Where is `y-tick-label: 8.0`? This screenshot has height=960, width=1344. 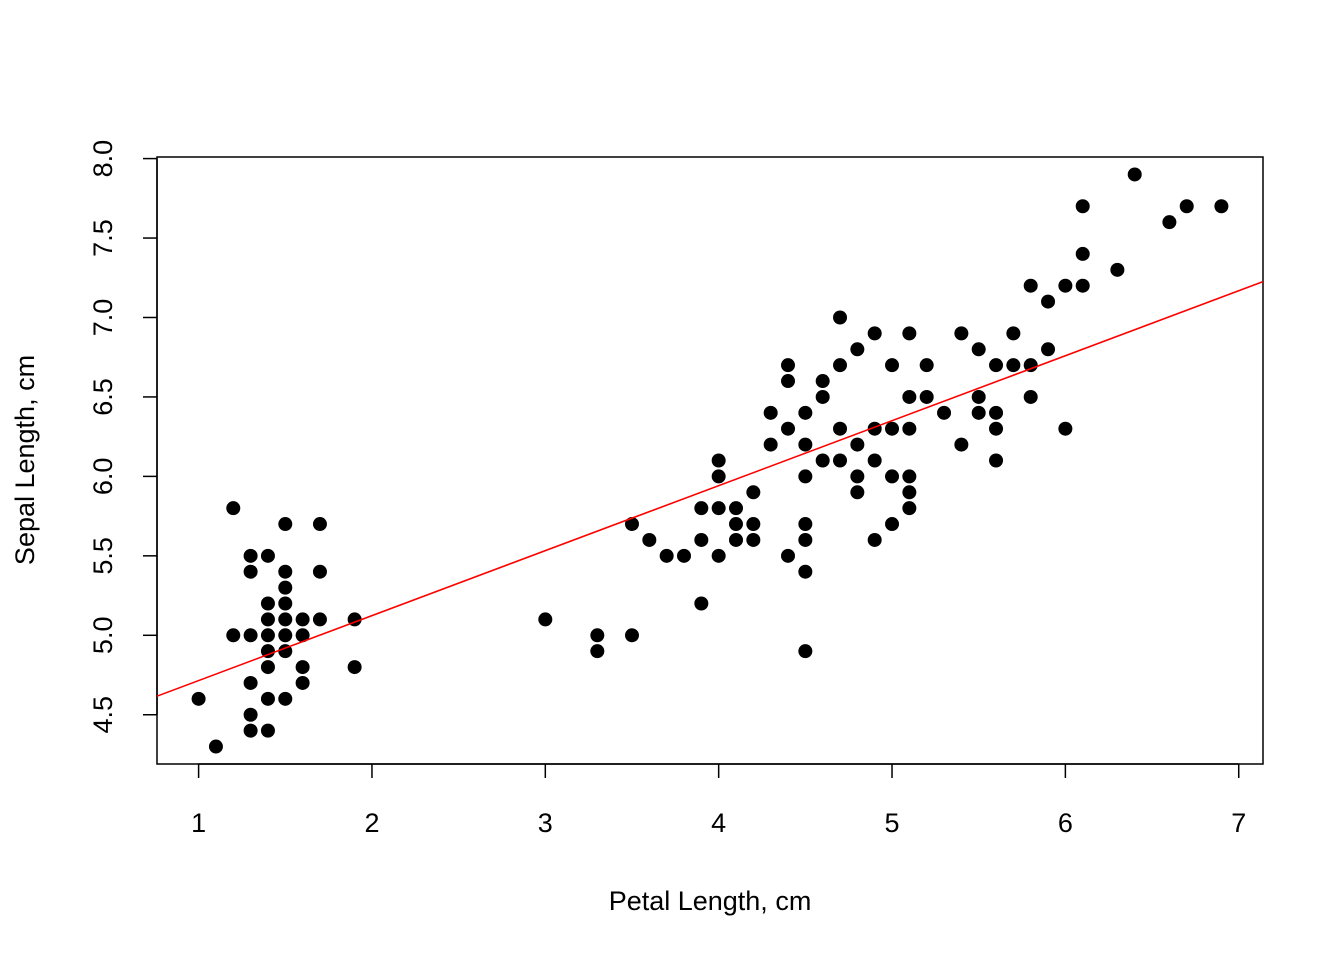 y-tick-label: 8.0 is located at coordinates (103, 159).